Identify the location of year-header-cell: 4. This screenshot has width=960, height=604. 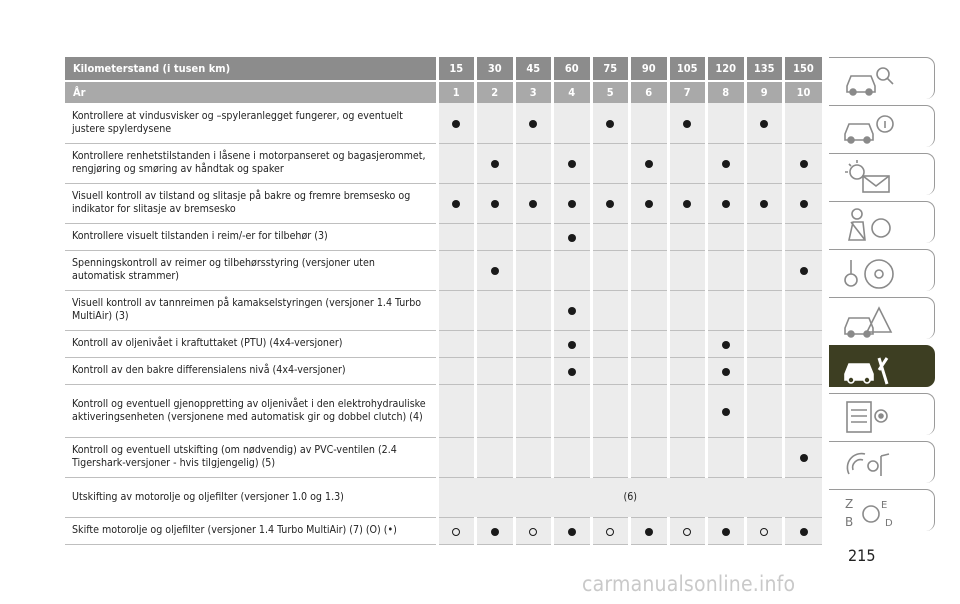
(571, 92).